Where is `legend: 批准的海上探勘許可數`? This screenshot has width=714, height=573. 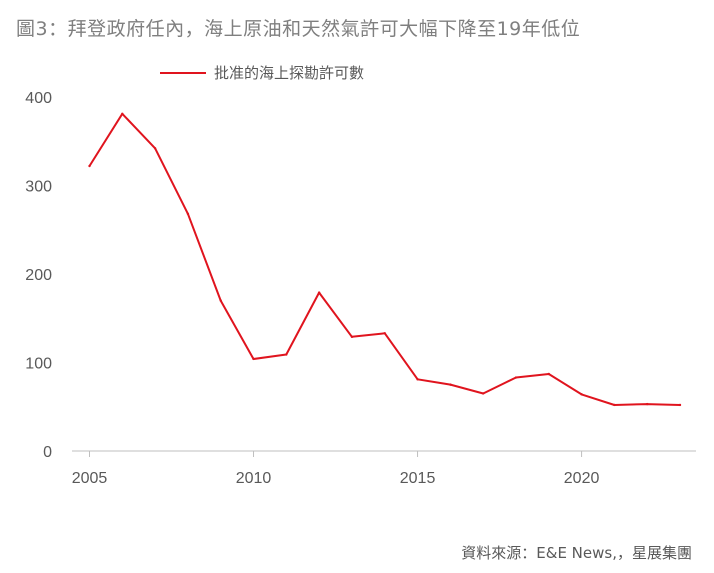
legend: 批准的海上探勘許可數 is located at coordinates (262, 72).